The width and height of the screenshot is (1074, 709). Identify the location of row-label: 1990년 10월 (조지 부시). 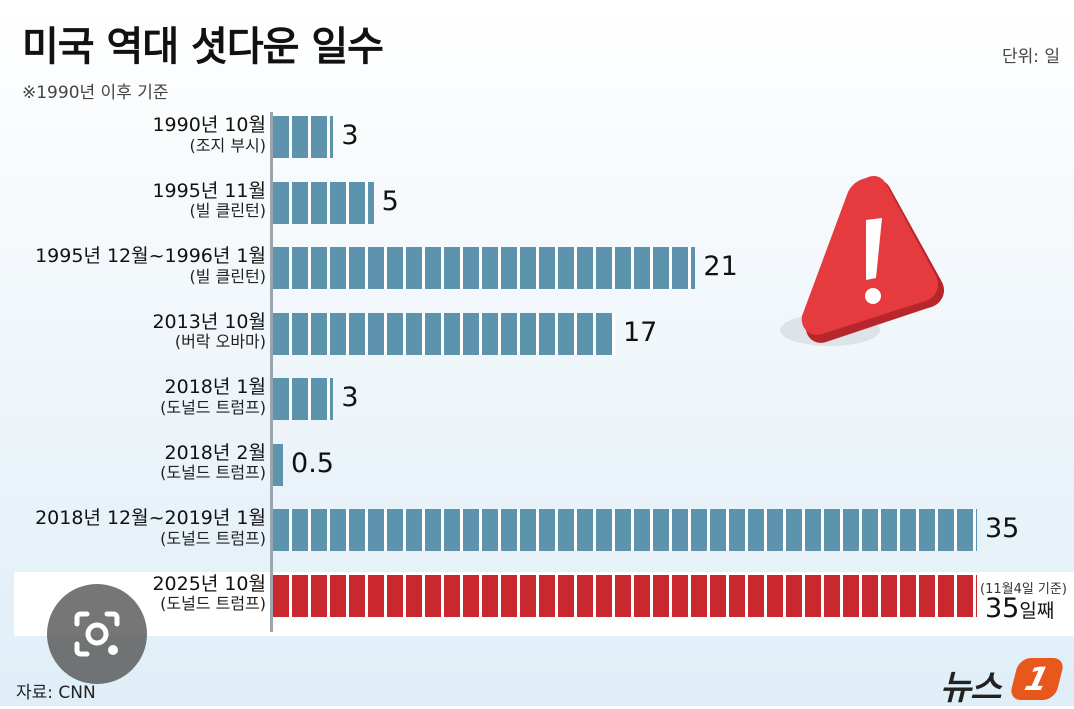
(209, 134).